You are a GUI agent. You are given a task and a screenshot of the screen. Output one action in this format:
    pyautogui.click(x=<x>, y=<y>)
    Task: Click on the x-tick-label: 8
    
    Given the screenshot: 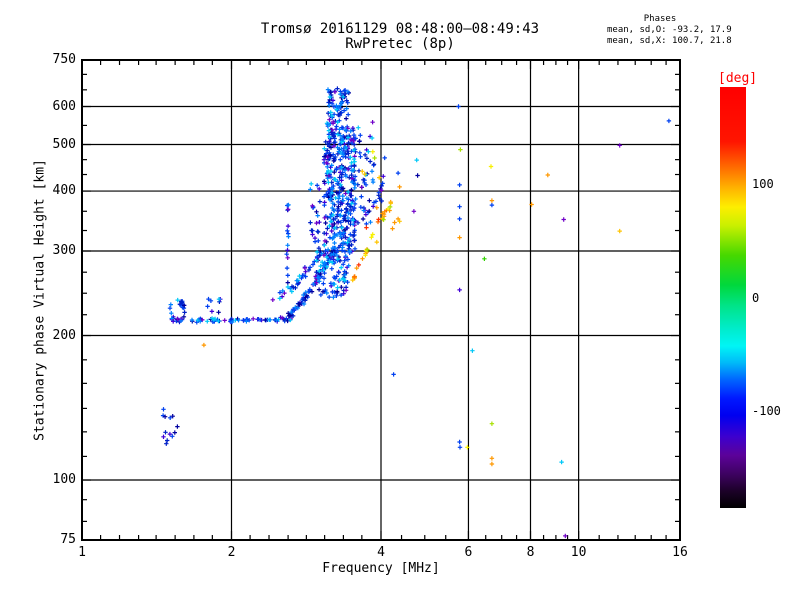 What is the action you would take?
    pyautogui.click(x=530, y=552)
    